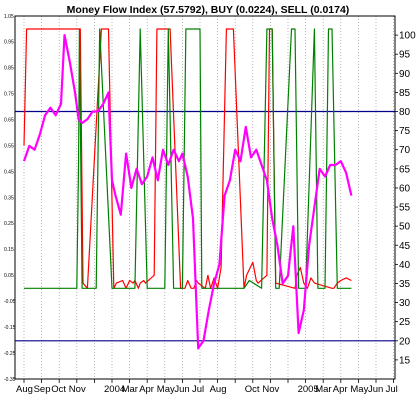  I want to click on y-right-tick-label: 35, so click(405, 284).